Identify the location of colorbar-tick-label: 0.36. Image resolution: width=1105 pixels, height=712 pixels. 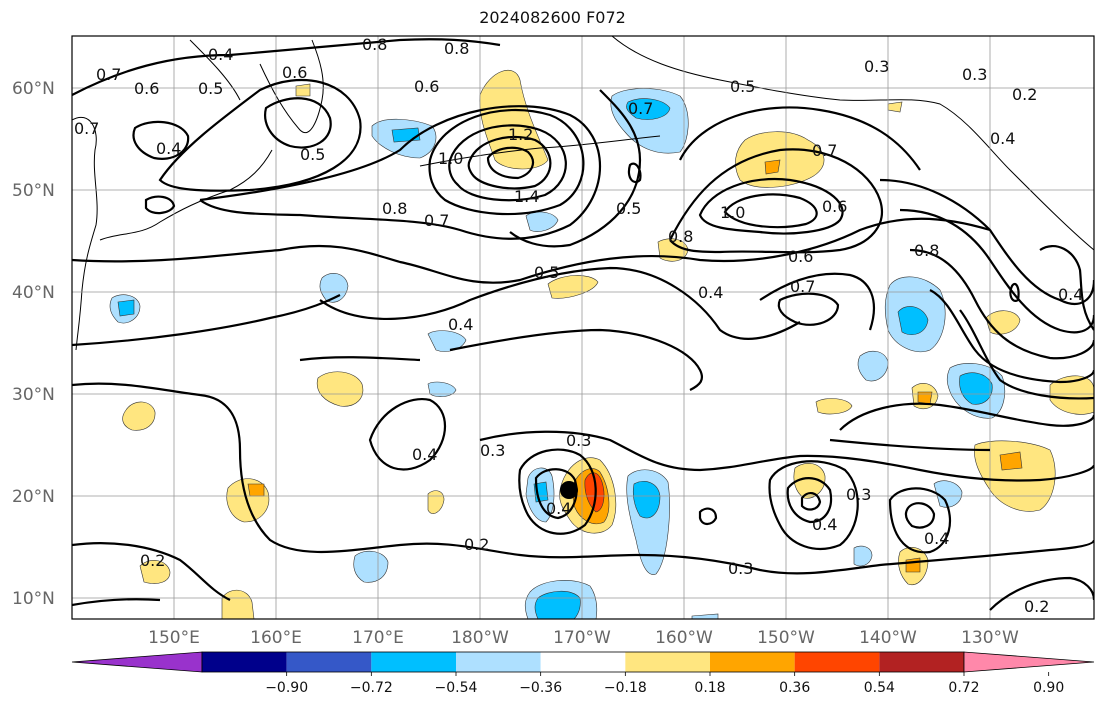
(794, 688).